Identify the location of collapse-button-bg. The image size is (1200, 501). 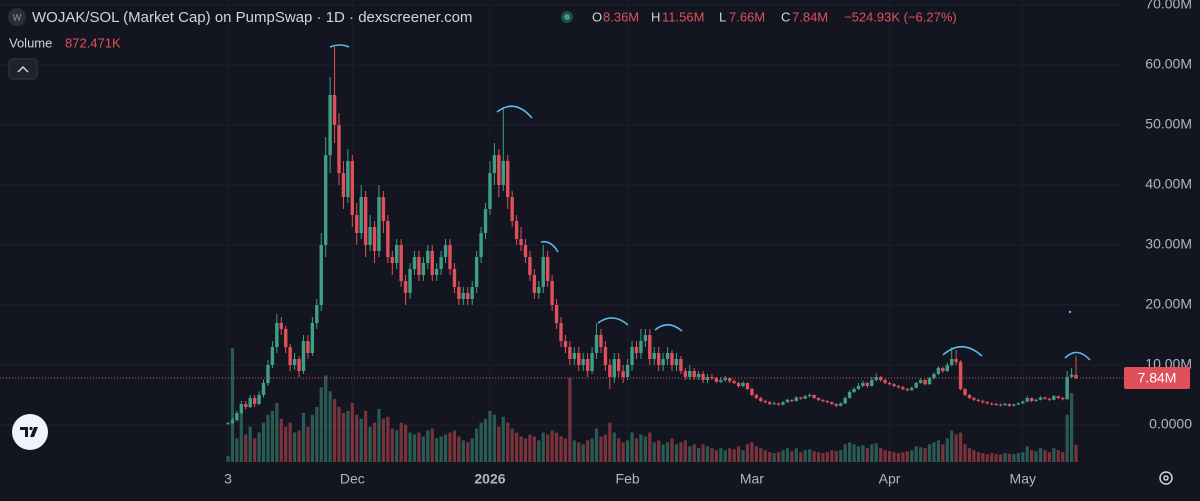
(23, 69).